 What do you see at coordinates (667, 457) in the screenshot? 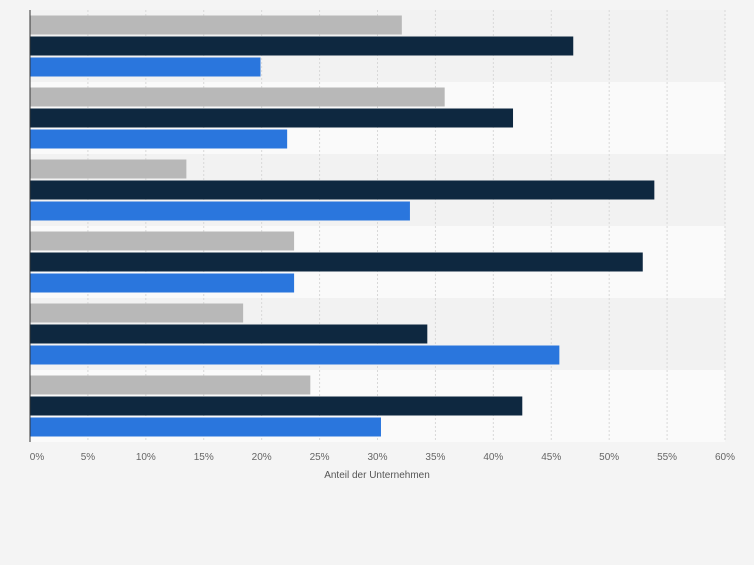
I see `x-tick-label: 55%` at bounding box center [667, 457].